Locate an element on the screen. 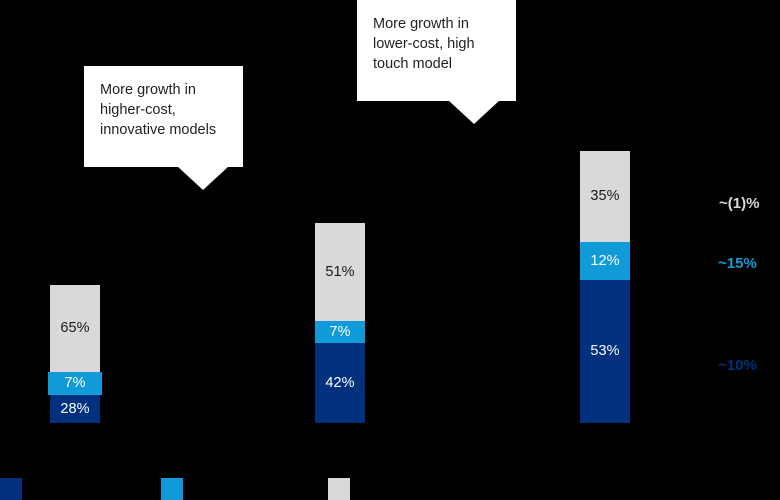 The width and height of the screenshot is (780, 500). bar-1-segment-gray: 65% is located at coordinates (75, 328).